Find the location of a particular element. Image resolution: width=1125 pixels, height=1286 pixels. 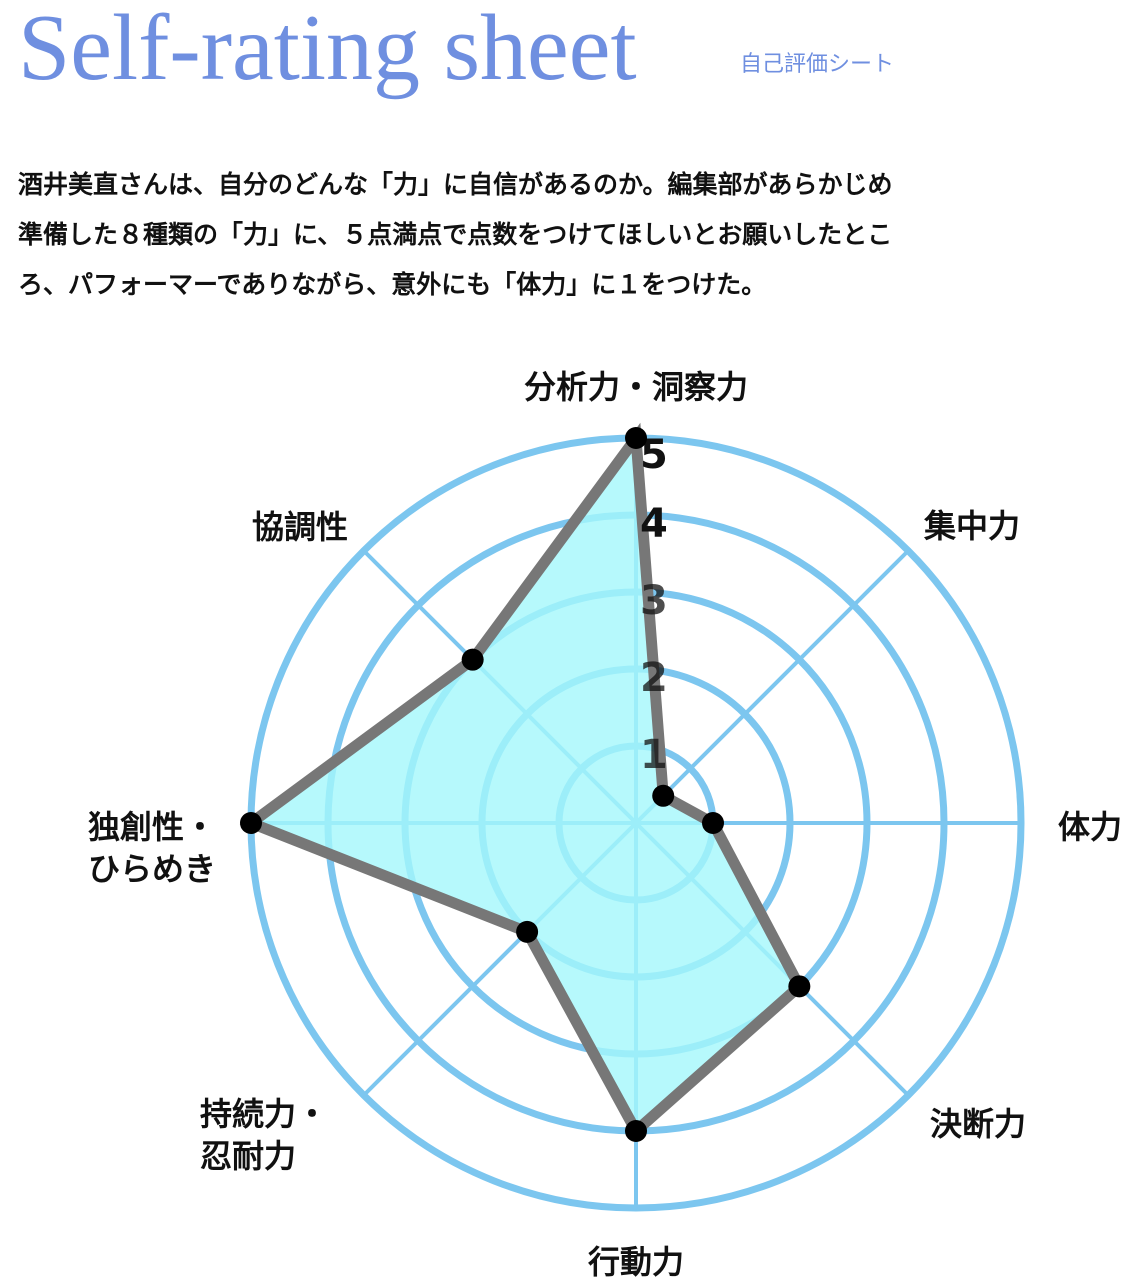

radar-spoke is located at coordinates (772, 687).